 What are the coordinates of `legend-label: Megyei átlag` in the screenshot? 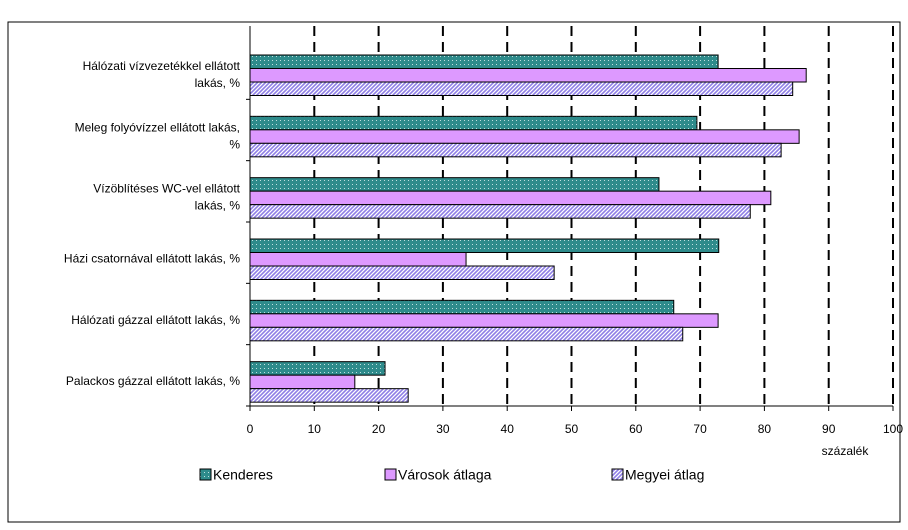 It's located at (664, 475).